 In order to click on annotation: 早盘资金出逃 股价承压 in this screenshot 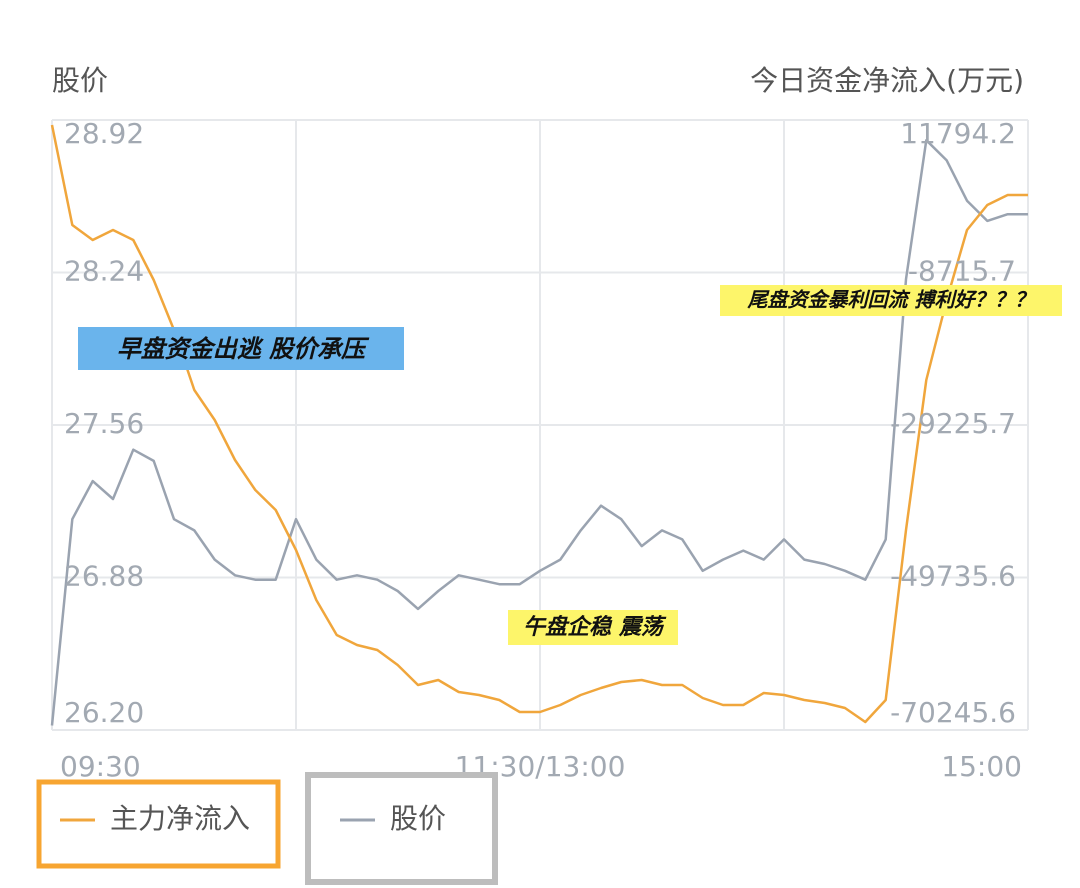, I will do `click(241, 348)`.